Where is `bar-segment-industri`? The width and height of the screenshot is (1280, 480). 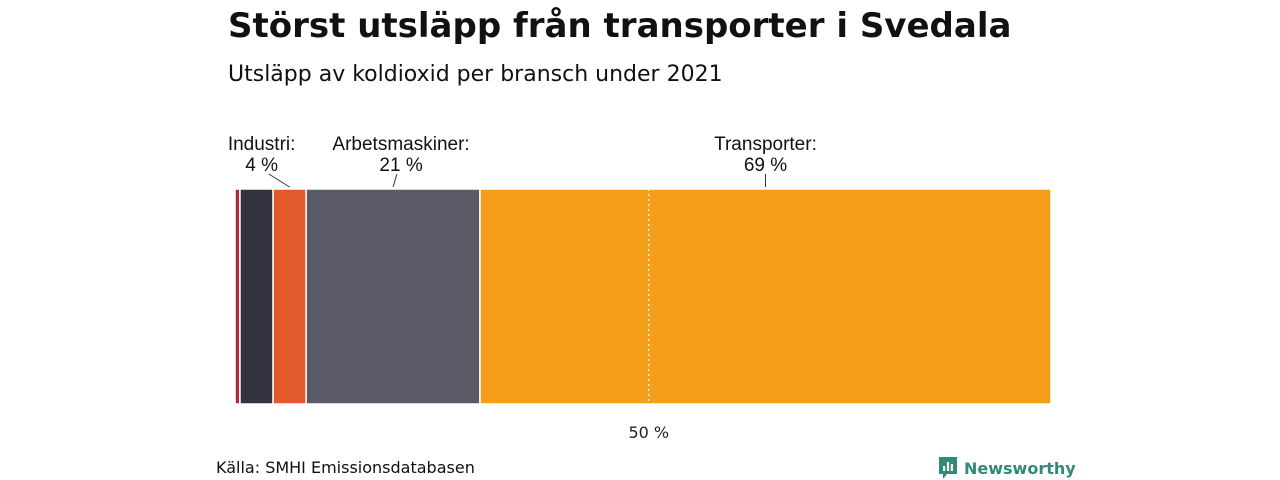 bar-segment-industri is located at coordinates (289, 296).